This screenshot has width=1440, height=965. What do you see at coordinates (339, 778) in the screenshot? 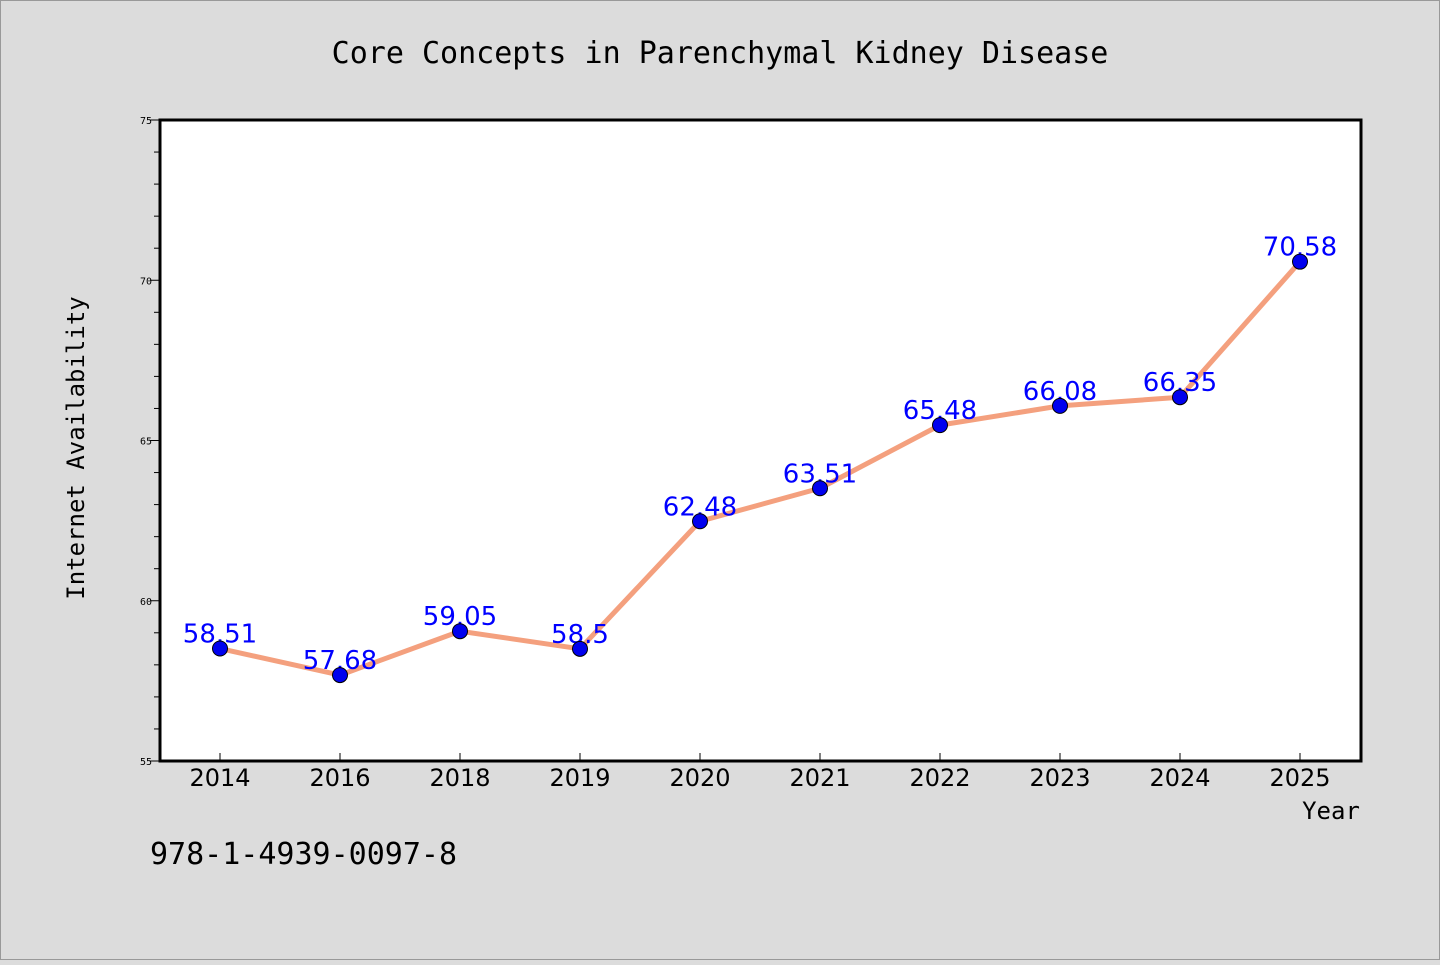
I see `x-tick-label: 2016` at bounding box center [339, 778].